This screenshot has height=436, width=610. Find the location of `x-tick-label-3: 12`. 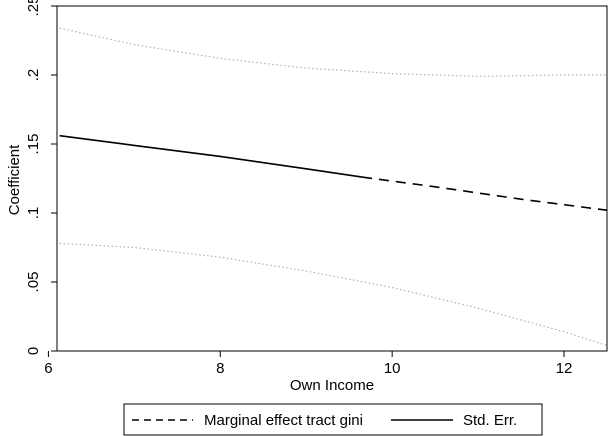

x-tick-label-3: 12 is located at coordinates (564, 368).